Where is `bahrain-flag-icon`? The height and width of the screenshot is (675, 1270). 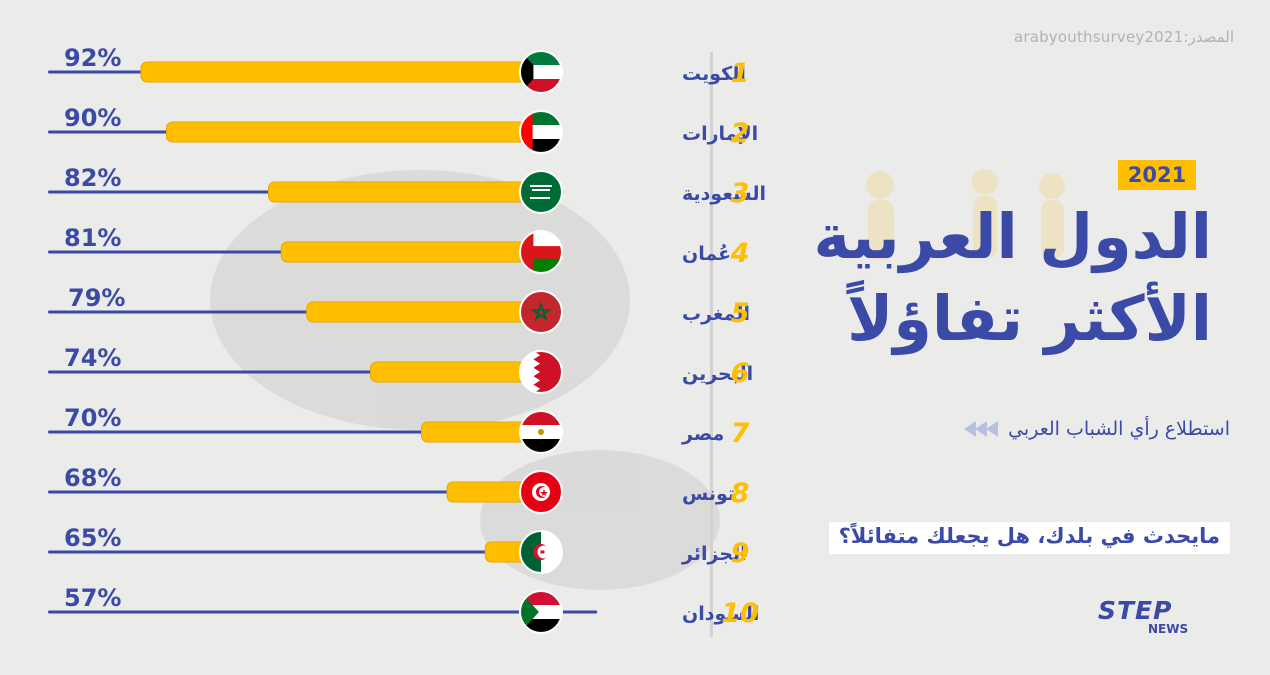 bahrain-flag-icon is located at coordinates (541, 372).